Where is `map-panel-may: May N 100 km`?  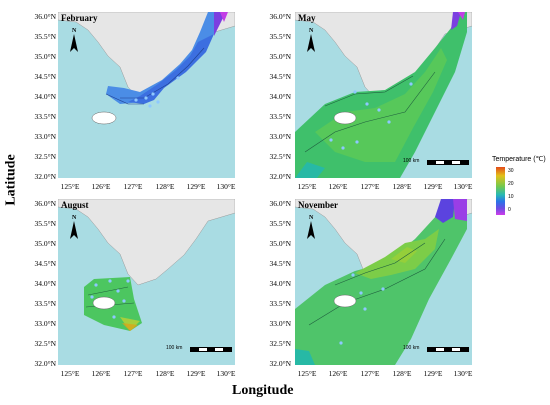
map-panel-may: May N 100 km is located at coordinates (383, 95).